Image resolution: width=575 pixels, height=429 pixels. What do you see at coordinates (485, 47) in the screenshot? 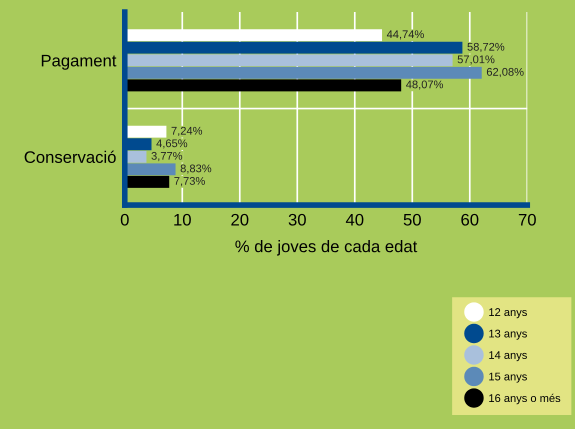
I see `data-label: 58,72%` at bounding box center [485, 47].